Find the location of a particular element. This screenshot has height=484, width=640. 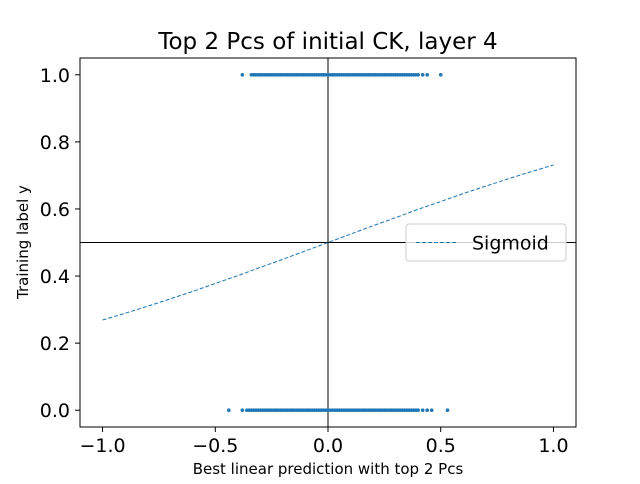

legend-label-sigmoid: Sigmoid is located at coordinates (510, 244).